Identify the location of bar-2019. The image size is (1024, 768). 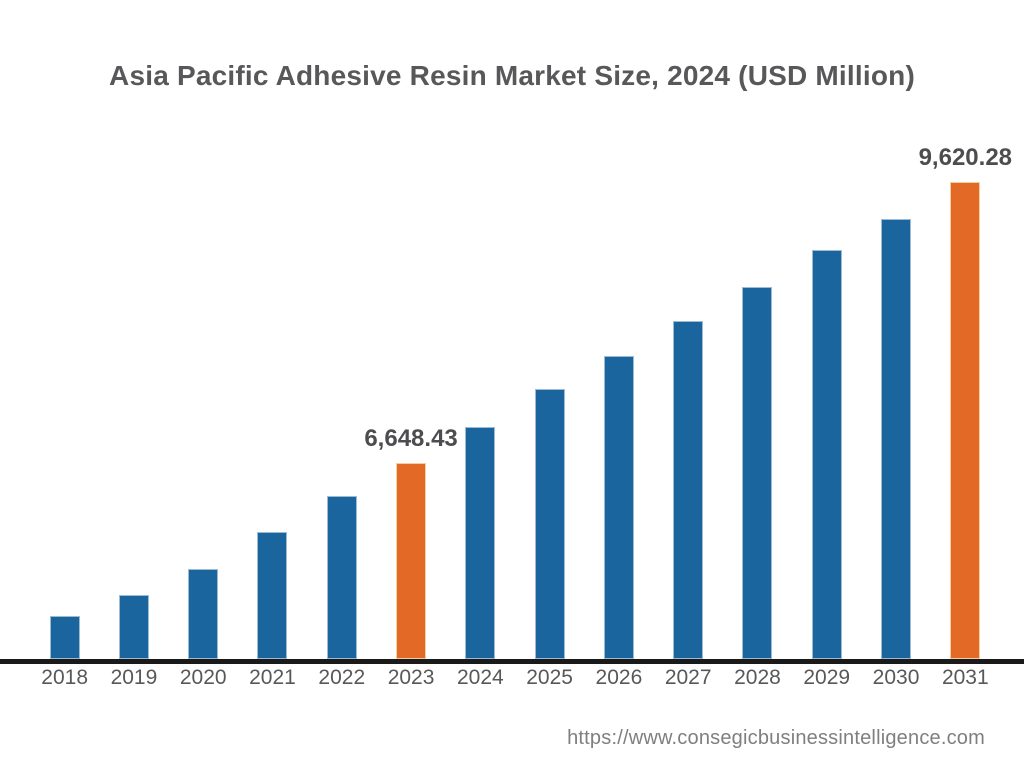
(133, 627).